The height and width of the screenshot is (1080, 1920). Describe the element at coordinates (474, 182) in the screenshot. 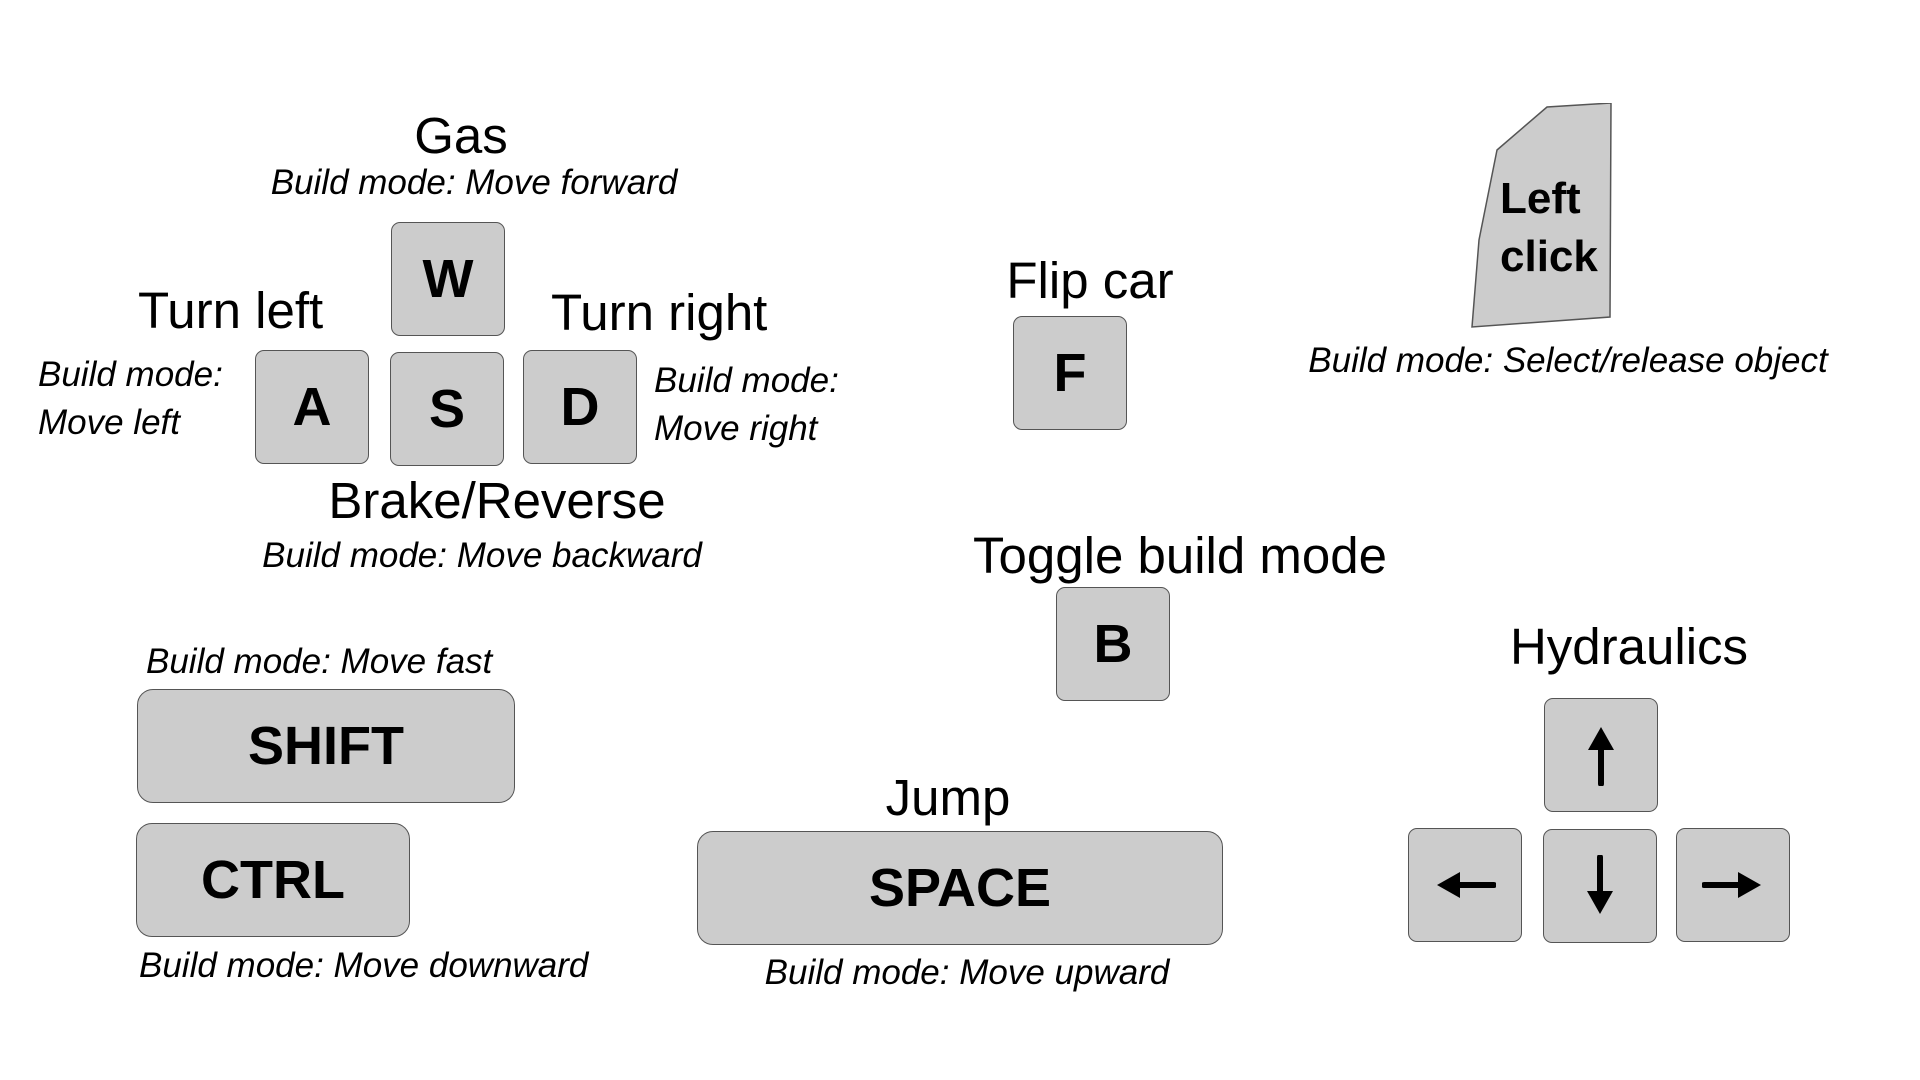

I see `gas-build-mode-text: Build mode: Move forward` at that location.